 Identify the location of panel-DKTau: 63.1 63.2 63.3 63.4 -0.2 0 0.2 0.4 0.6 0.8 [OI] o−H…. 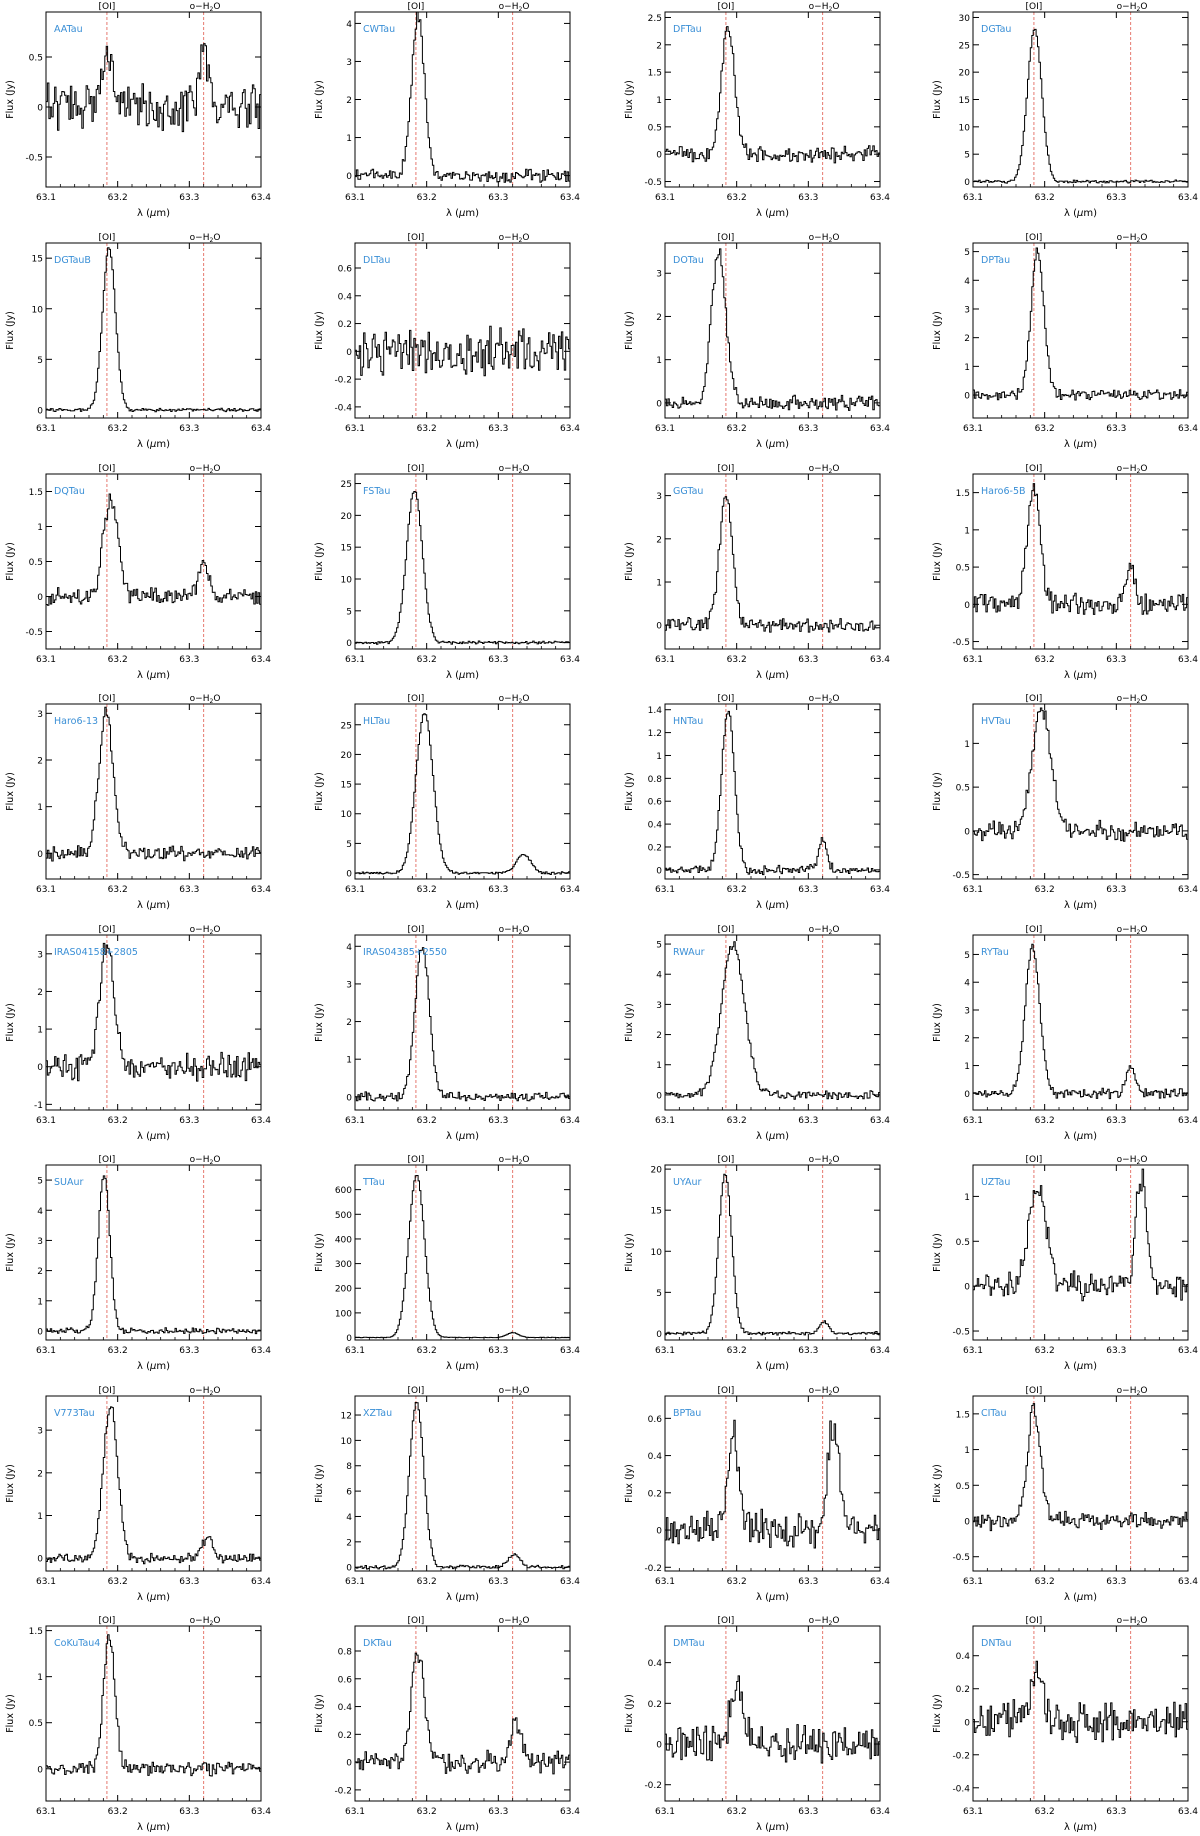
(447, 1724).